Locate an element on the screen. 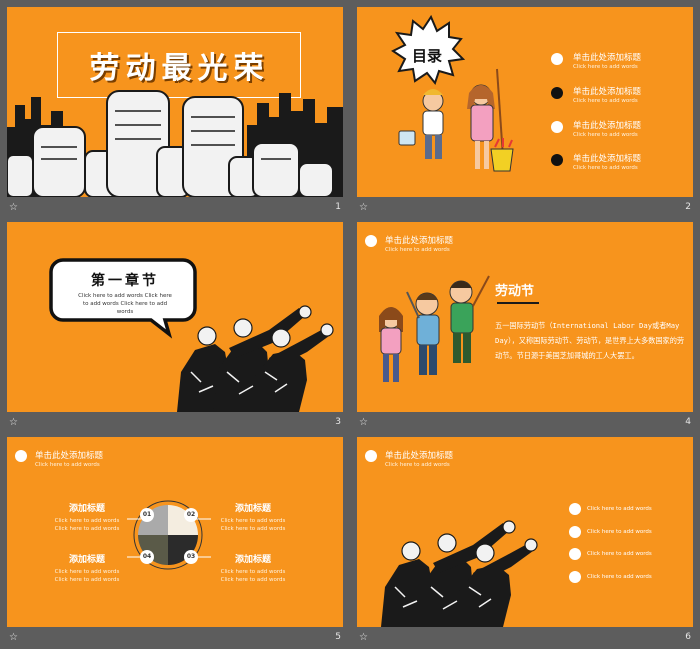 The width and height of the screenshot is (700, 649). chapter-title: 第一章节 is located at coordinates (125, 281).